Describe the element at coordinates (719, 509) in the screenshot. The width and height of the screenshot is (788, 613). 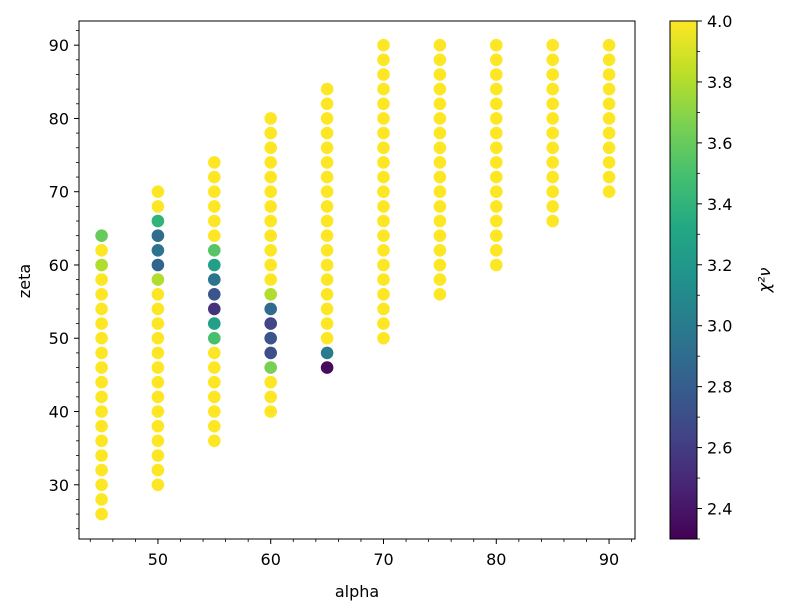
I see `colorbar-tick-label: 2.4` at that location.